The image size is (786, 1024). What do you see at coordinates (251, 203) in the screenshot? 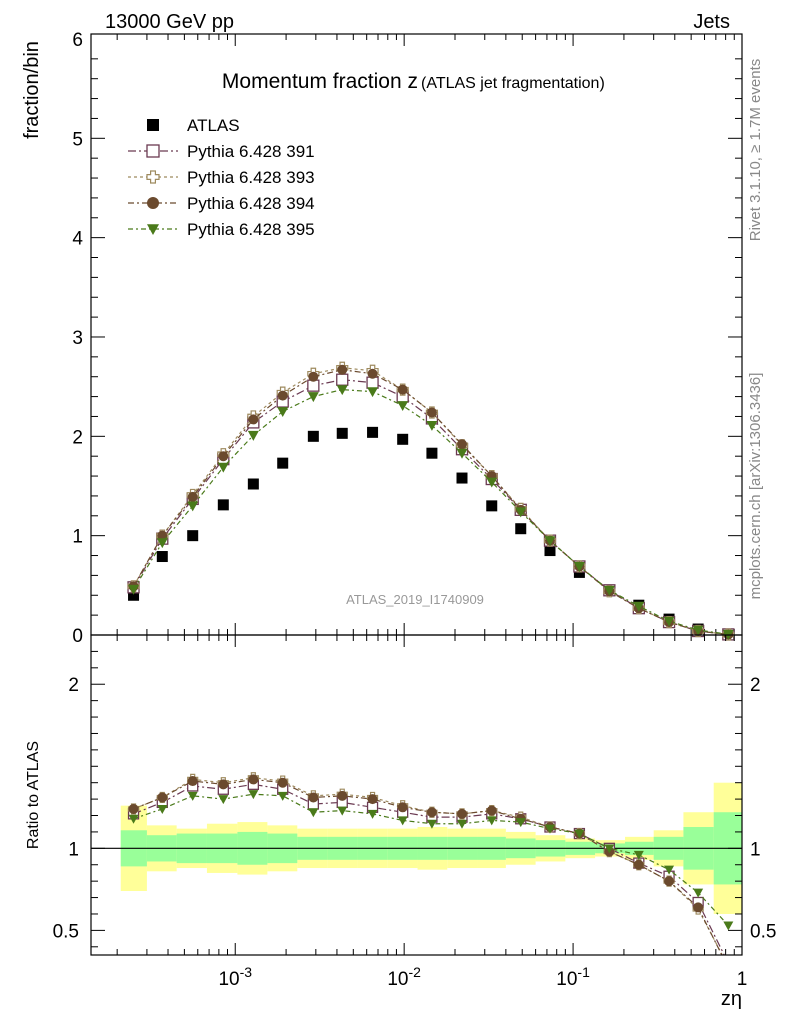
I see `legend-label: Pythia 6.428 394` at bounding box center [251, 203].